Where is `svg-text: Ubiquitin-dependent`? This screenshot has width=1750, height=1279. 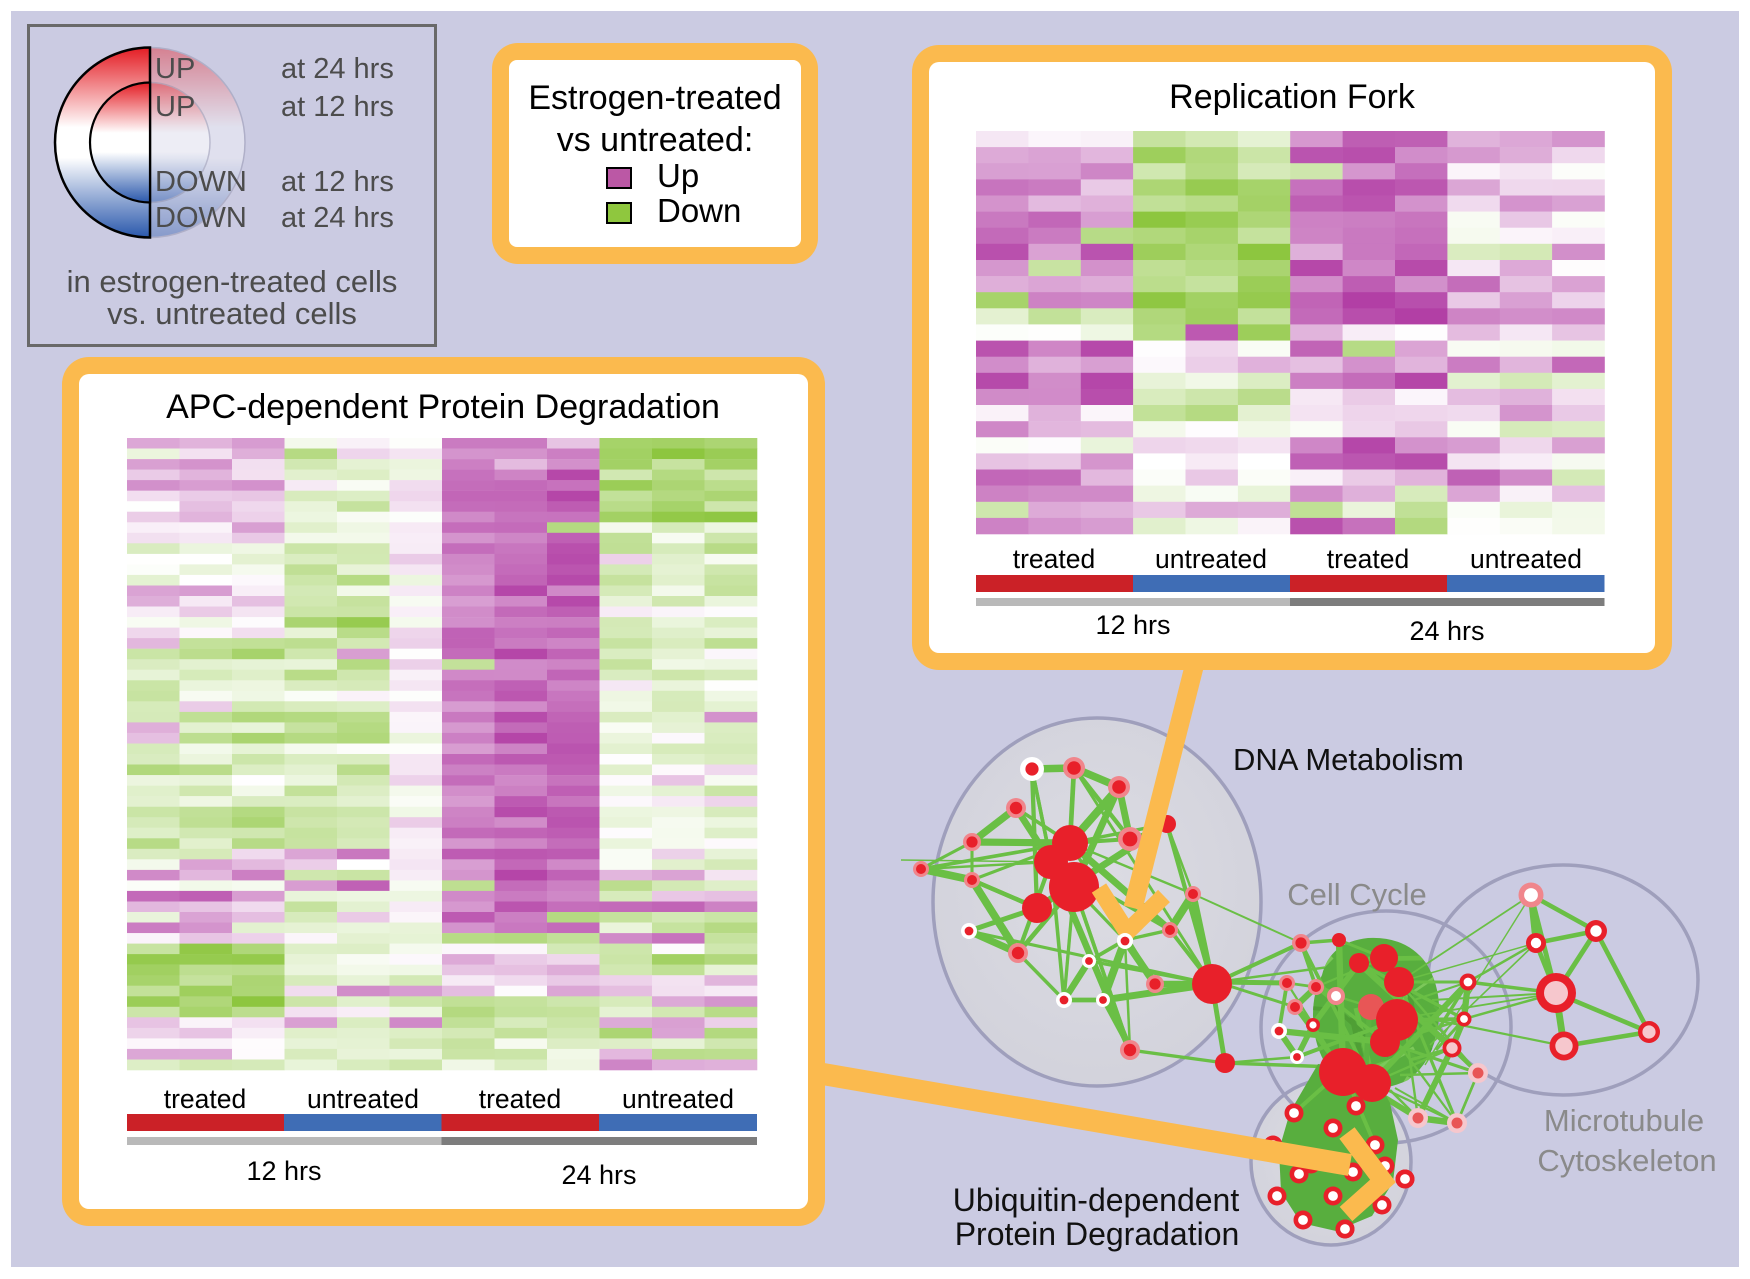
svg-text: Ubiquitin-dependent is located at coordinates (1096, 1200).